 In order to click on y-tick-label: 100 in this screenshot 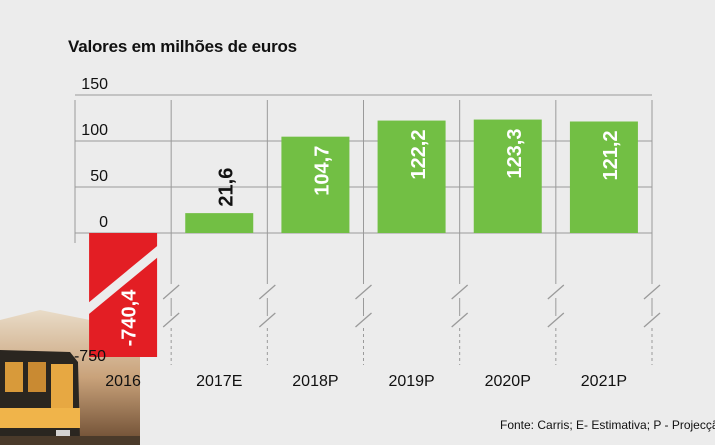, I will do `click(94, 130)`.